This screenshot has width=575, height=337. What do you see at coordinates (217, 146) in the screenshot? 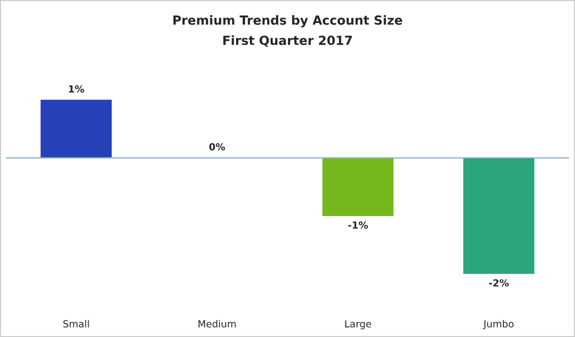
I see `data-label: 0%` at bounding box center [217, 146].